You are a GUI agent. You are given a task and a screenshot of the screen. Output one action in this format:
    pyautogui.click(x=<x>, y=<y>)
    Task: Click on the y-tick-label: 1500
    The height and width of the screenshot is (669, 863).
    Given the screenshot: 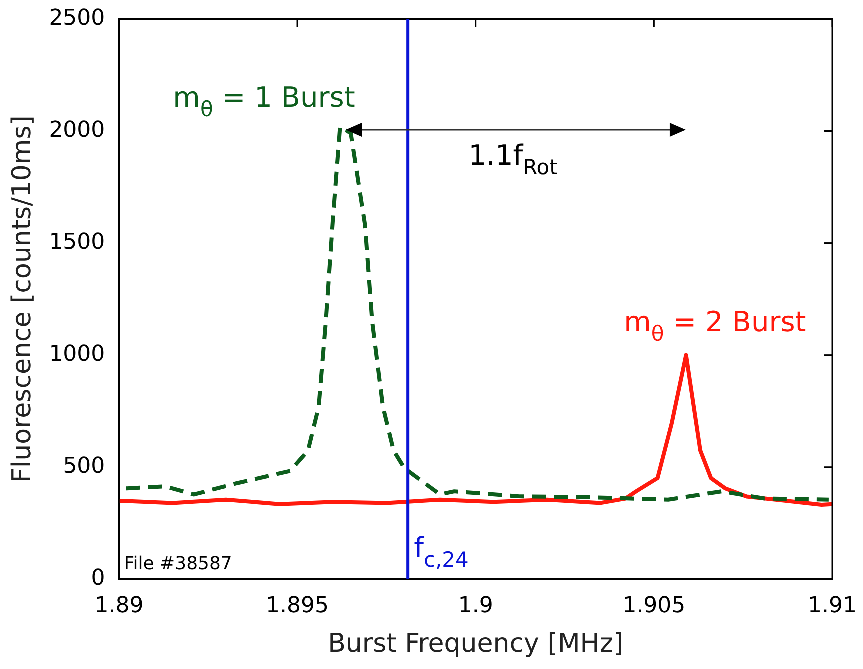 What is the action you would take?
    pyautogui.click(x=77, y=242)
    